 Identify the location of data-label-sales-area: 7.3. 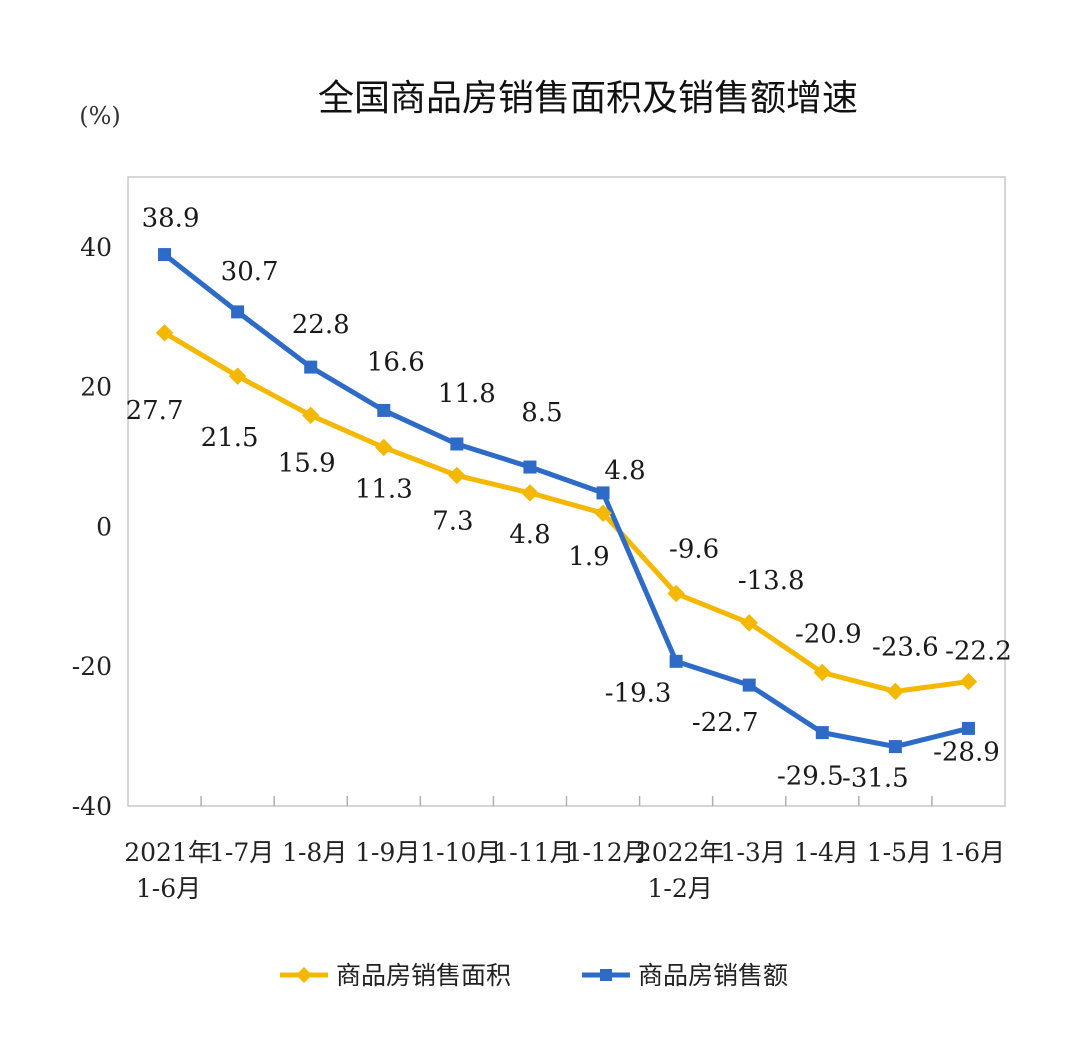
(452, 521).